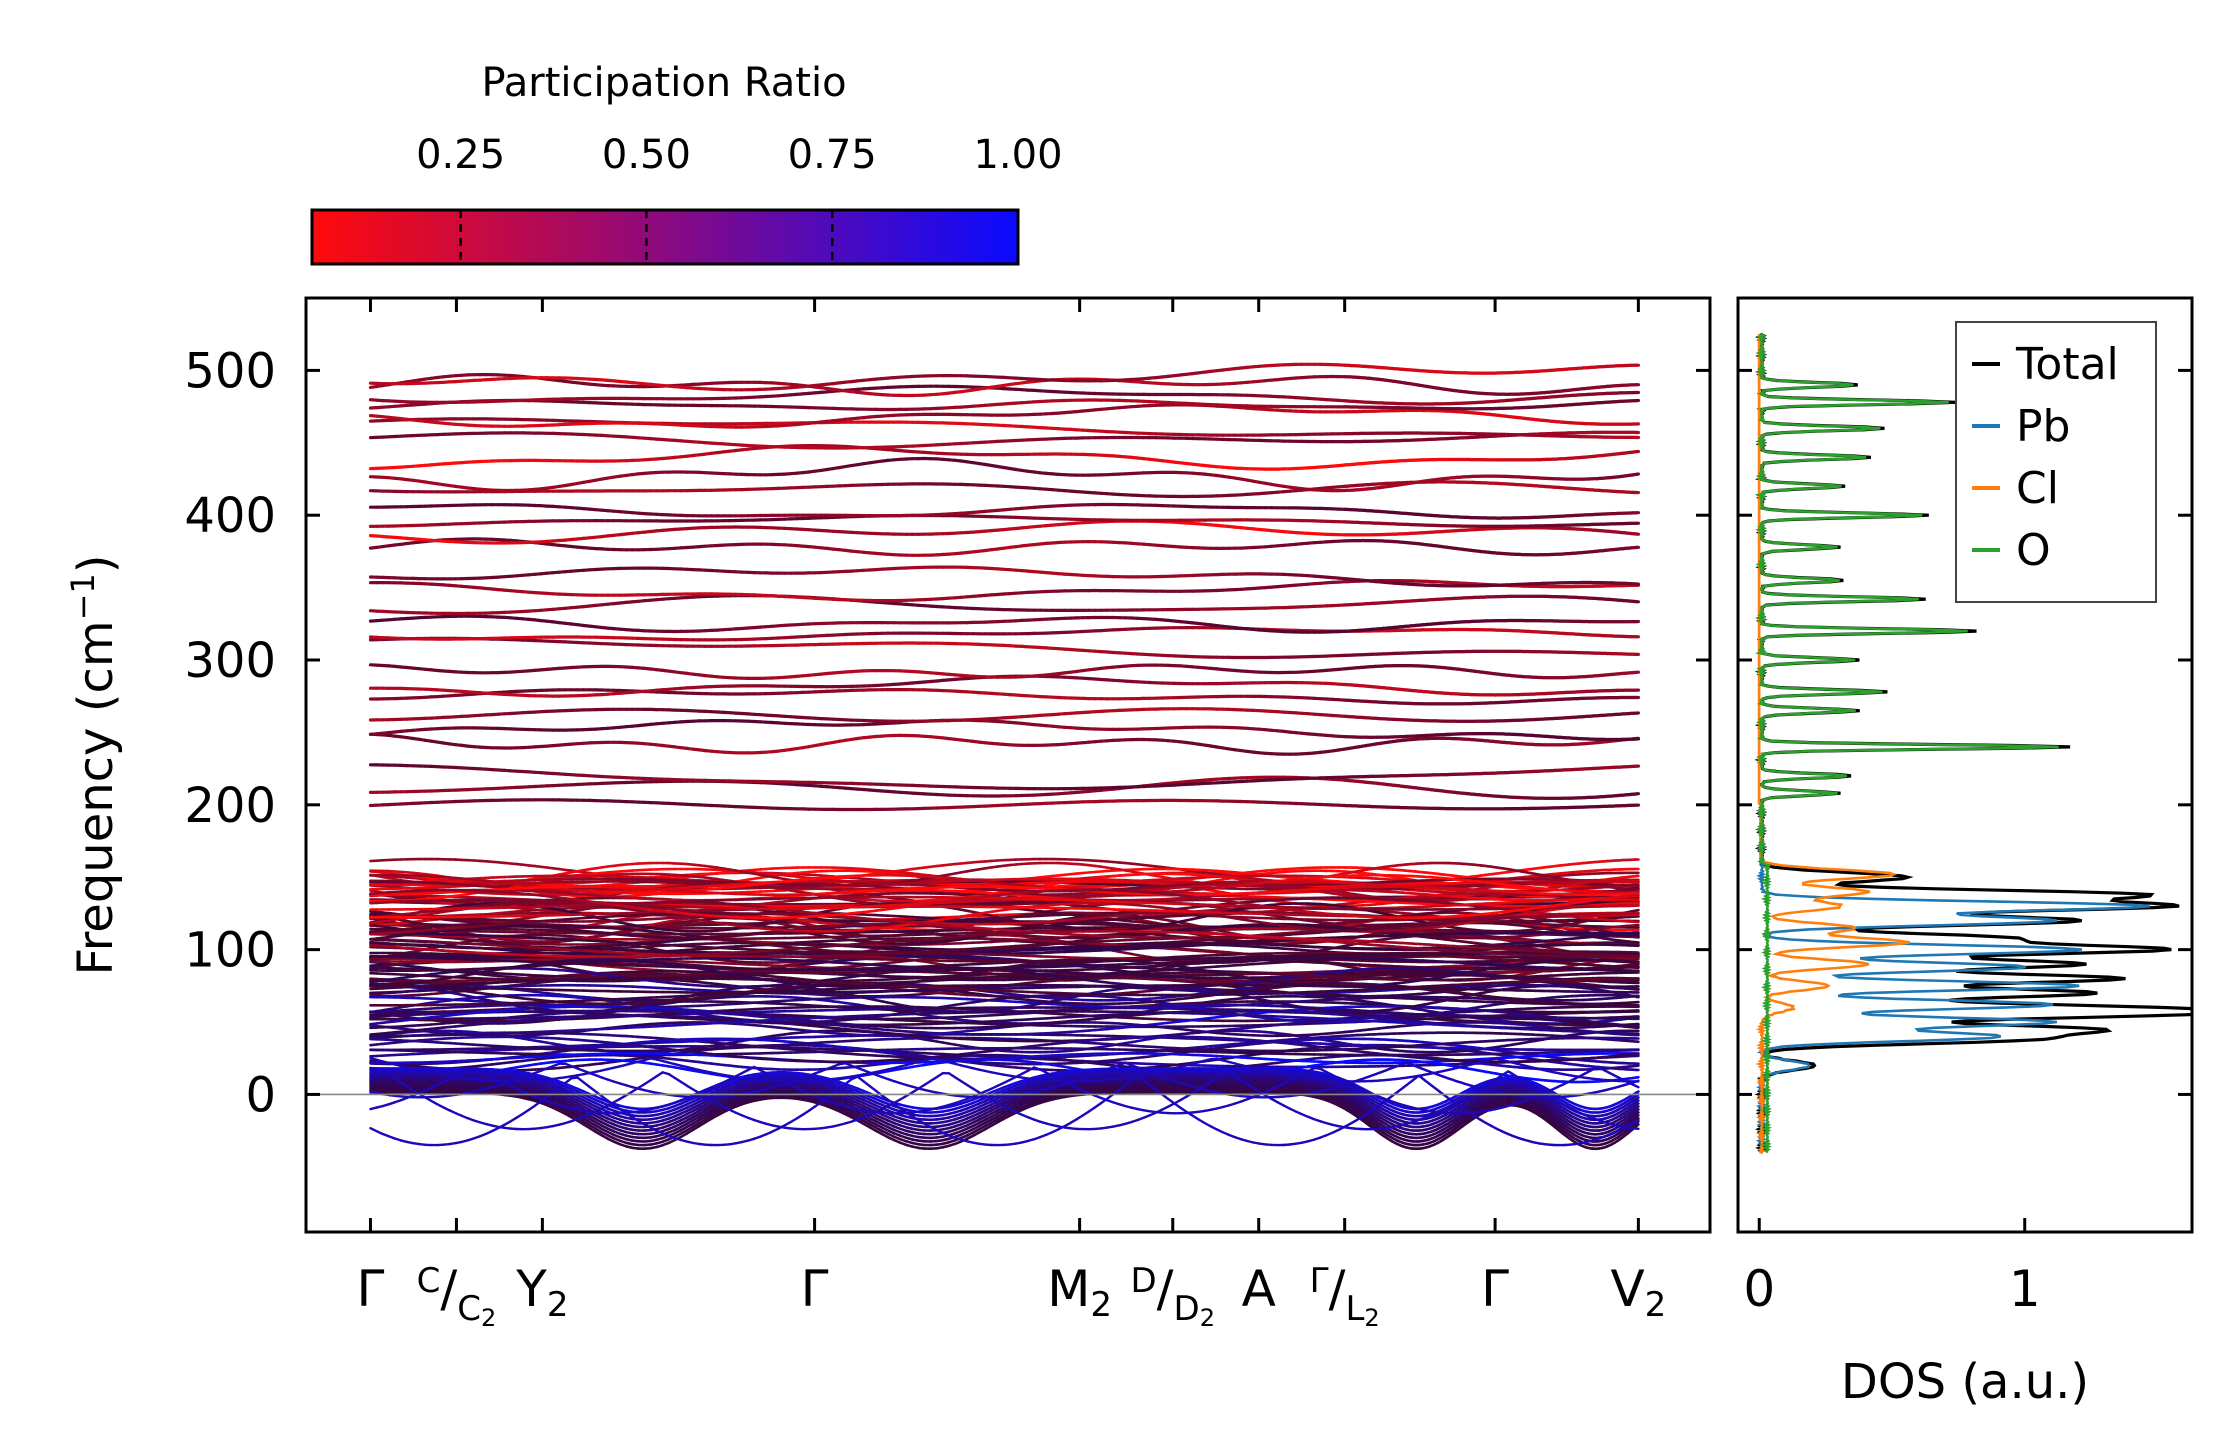  I want to click on colorbar-tick-label: 0.75, so click(832, 155).